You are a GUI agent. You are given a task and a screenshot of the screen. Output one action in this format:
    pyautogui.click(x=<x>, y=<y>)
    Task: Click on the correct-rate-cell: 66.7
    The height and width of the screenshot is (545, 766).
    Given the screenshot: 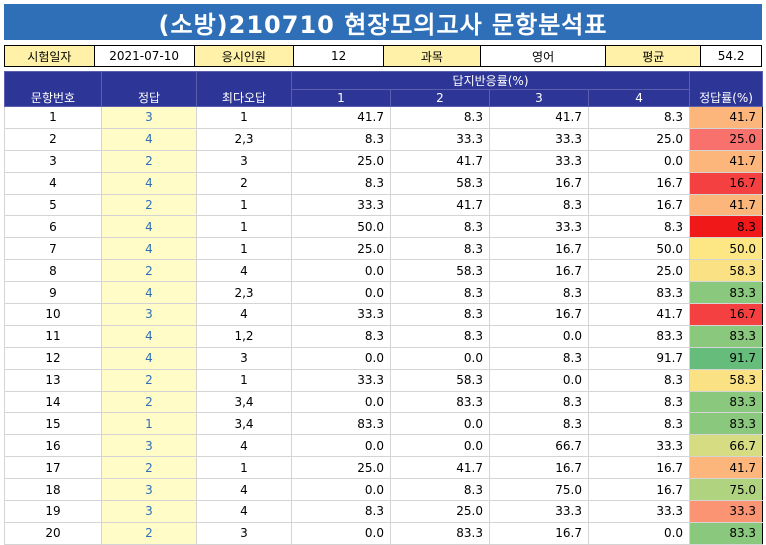 What is the action you would take?
    pyautogui.click(x=726, y=446)
    